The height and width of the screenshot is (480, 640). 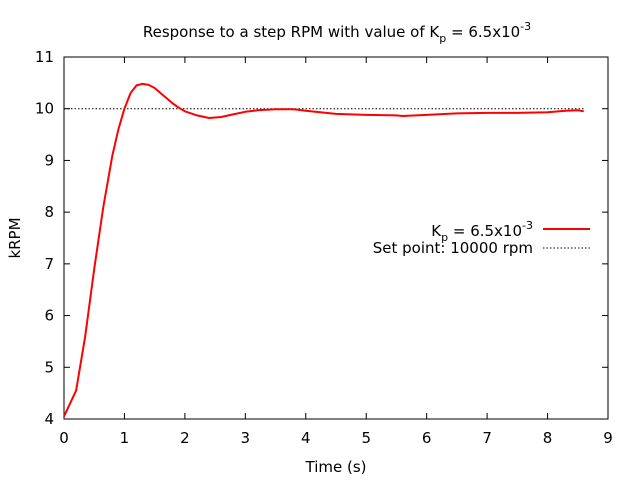 I want to click on x-tick-label-3: 3, so click(x=246, y=438).